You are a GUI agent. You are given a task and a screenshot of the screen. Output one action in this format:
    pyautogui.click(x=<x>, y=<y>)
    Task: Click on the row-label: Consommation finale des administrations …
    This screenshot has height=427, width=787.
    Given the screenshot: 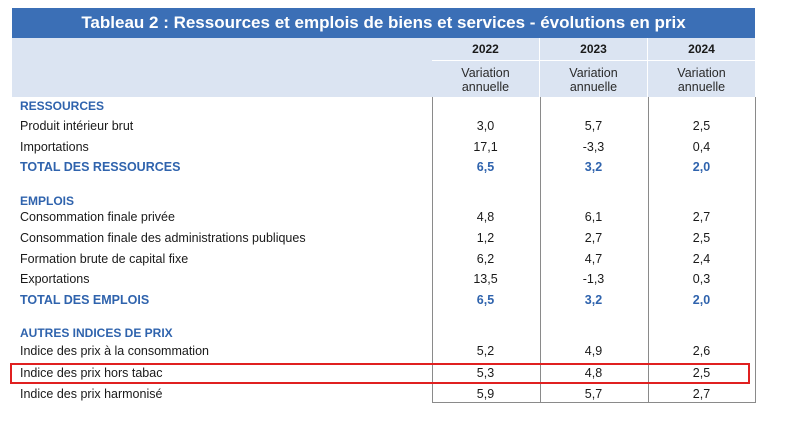 What is the action you would take?
    pyautogui.click(x=163, y=238)
    